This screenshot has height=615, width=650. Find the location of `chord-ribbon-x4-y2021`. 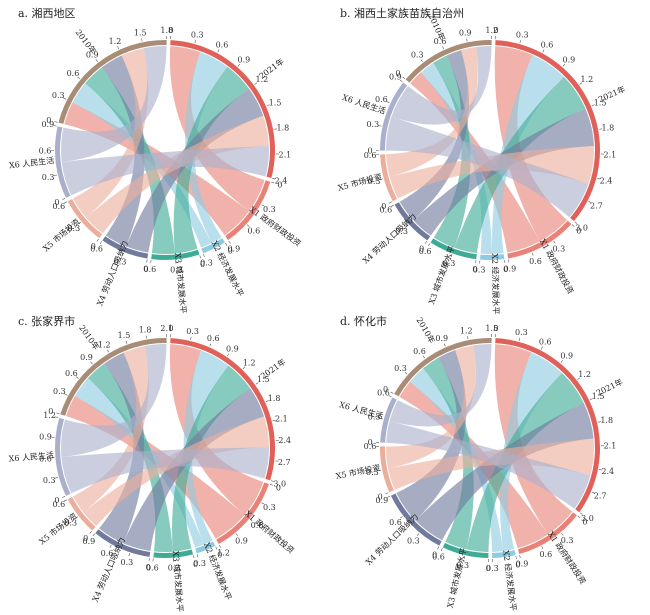

chord-ribbon-x4-y2021 is located at coordinates (503, 172).